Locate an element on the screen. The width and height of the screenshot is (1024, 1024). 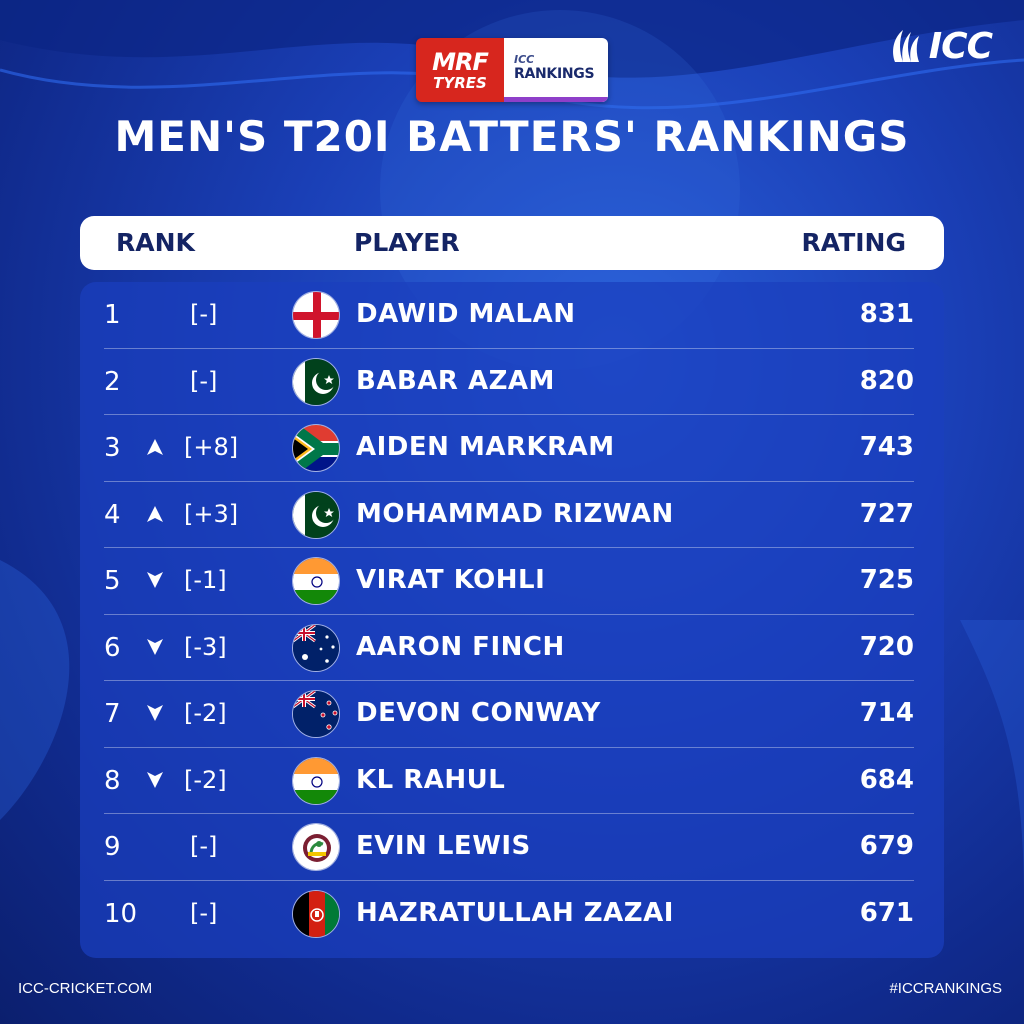
footer-hashtag: #ICCRANKINGS is located at coordinates (945, 988).